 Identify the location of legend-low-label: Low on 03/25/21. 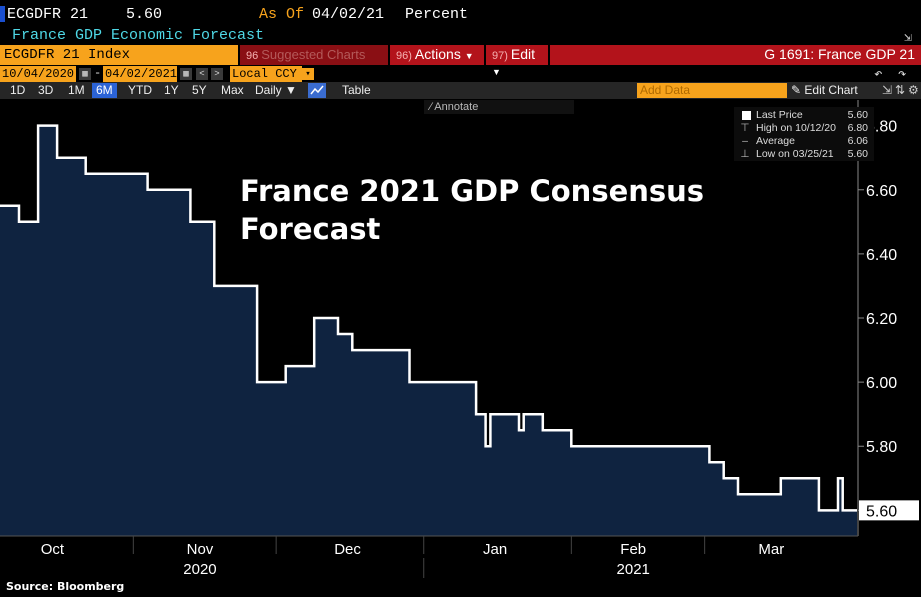
(795, 154).